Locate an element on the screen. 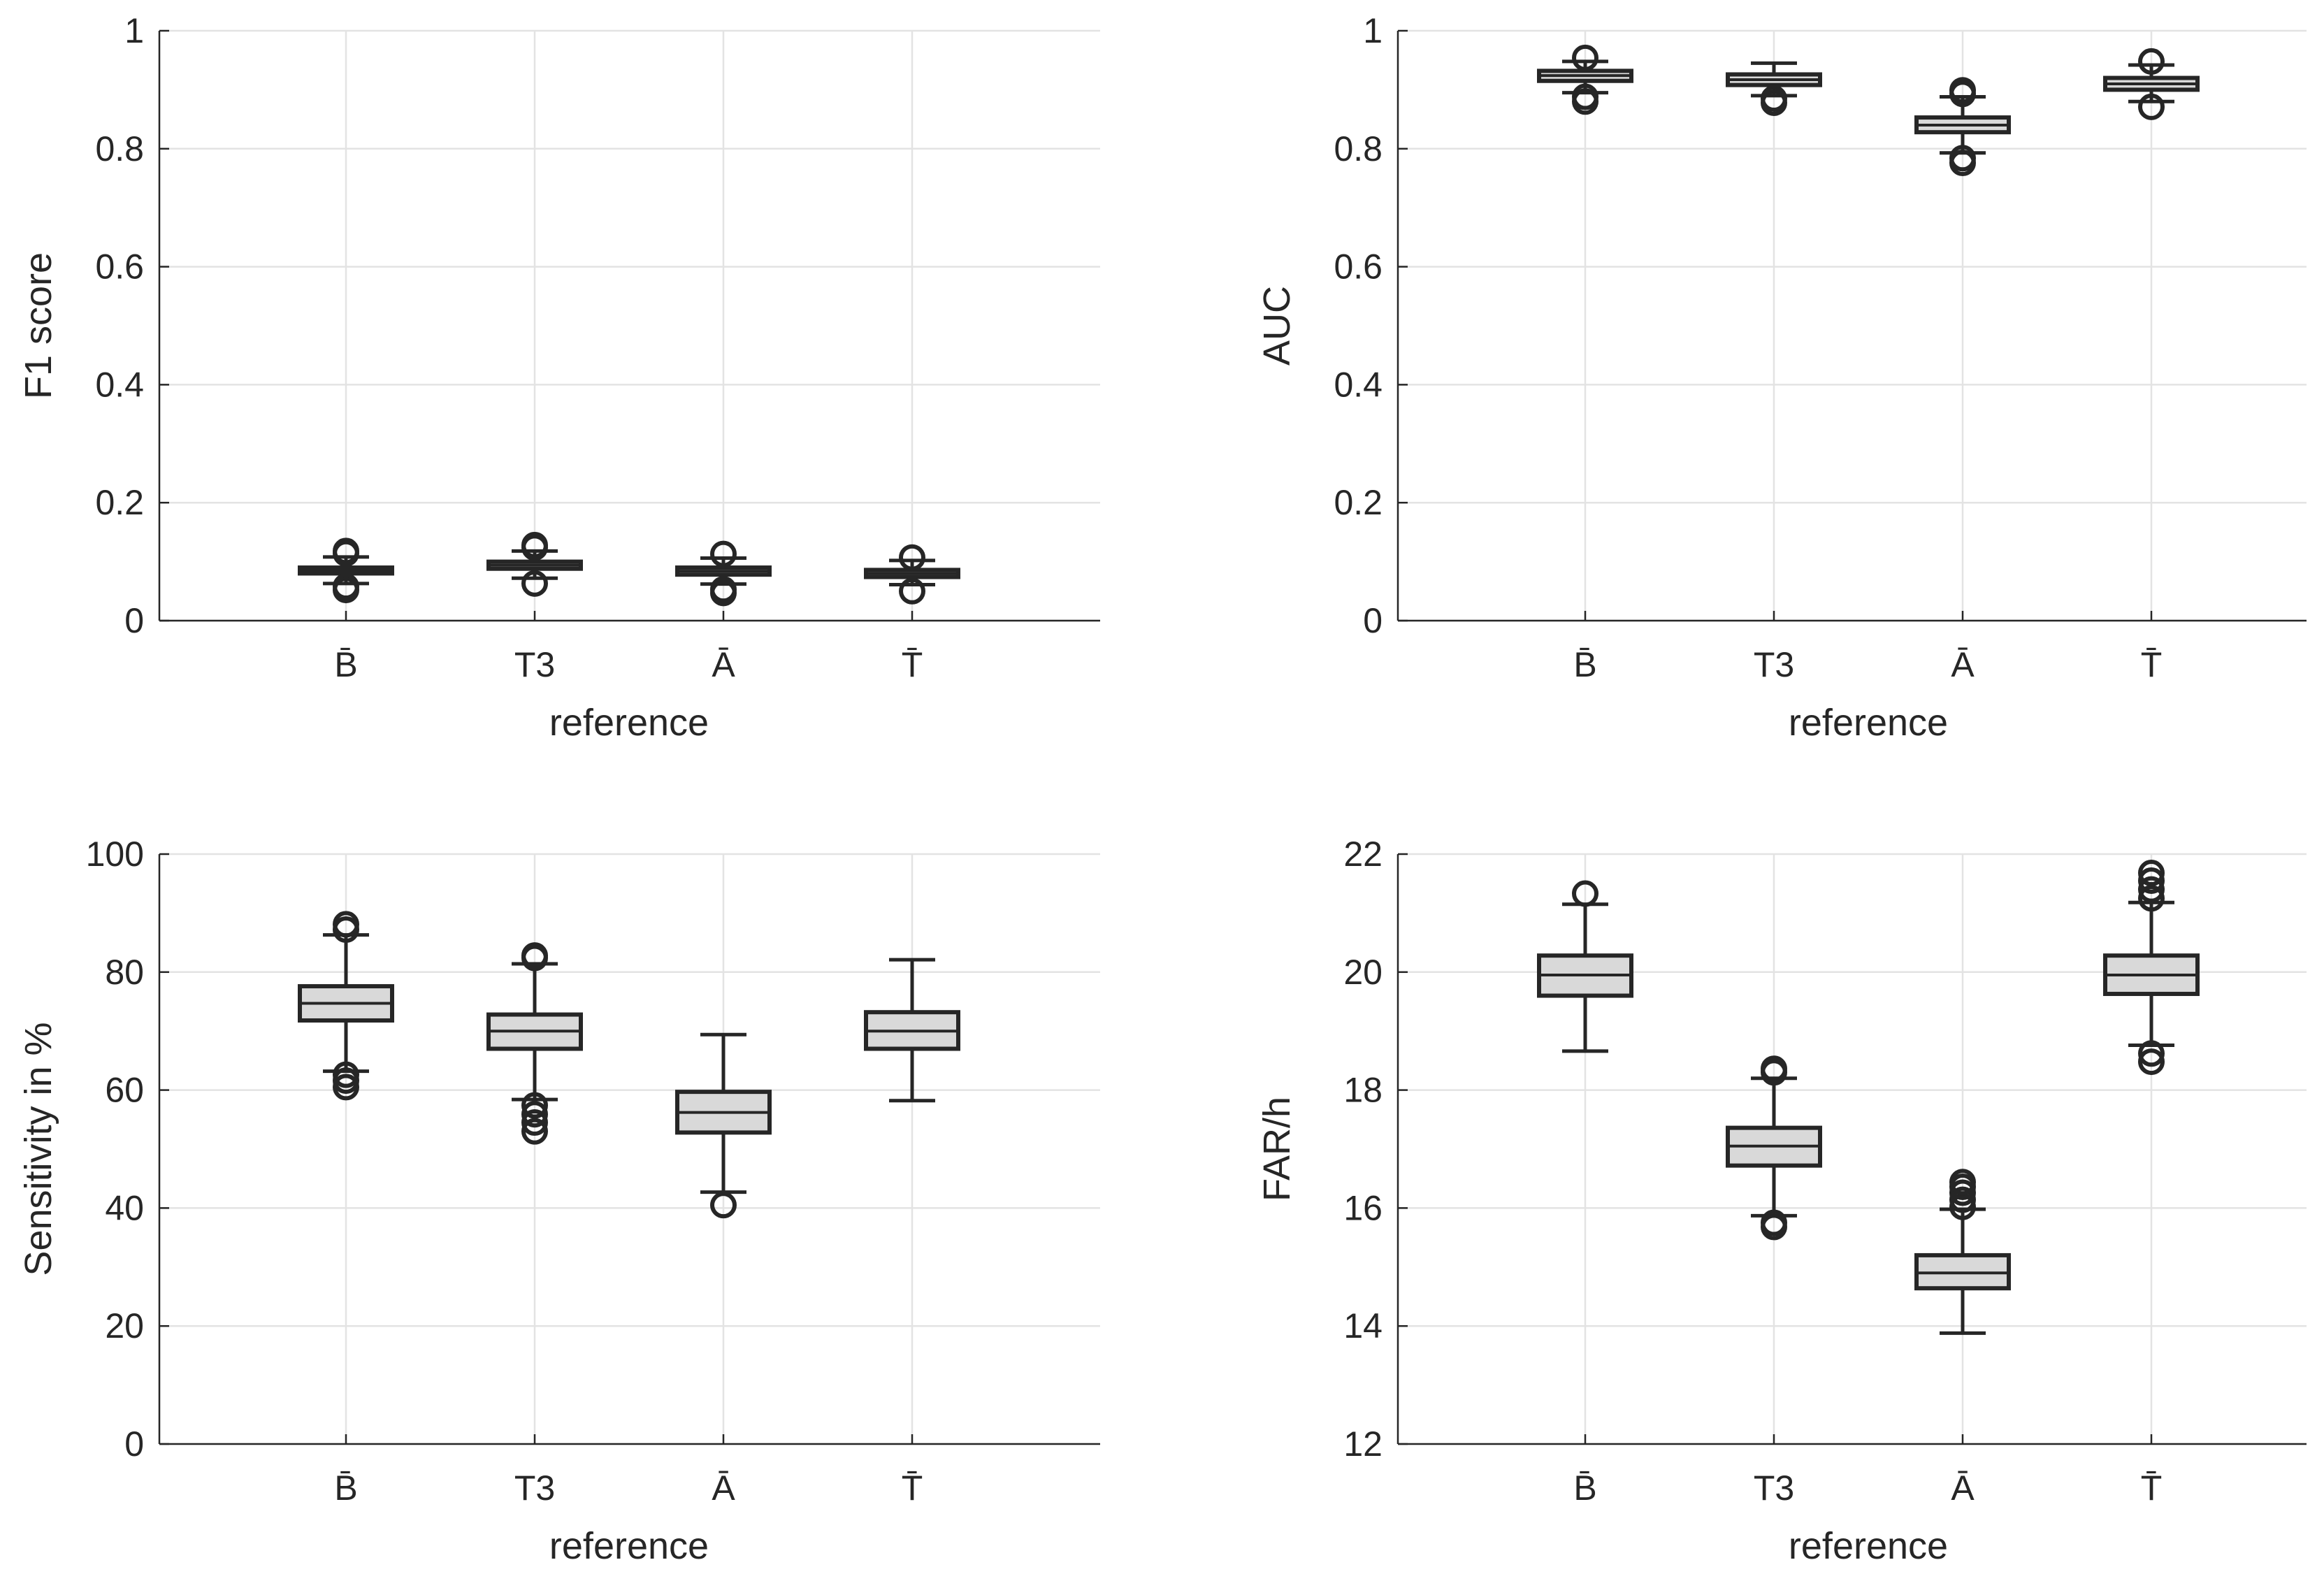 This screenshot has width=2324, height=1574. y-tick-label: 18 is located at coordinates (1363, 1090).